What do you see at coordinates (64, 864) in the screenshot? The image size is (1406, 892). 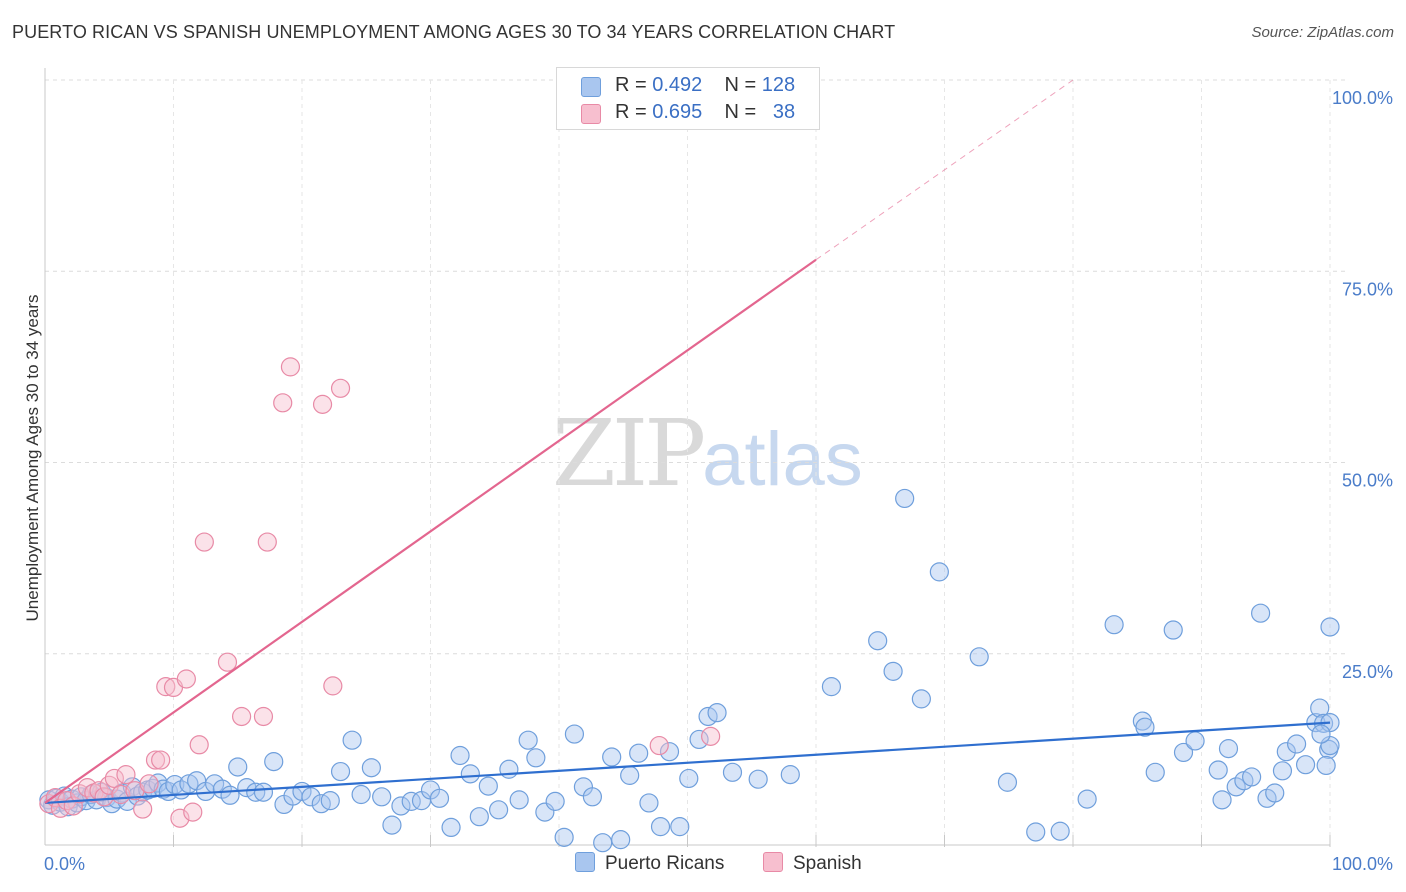 I see `x-tick-label: 0.0%` at bounding box center [64, 864].